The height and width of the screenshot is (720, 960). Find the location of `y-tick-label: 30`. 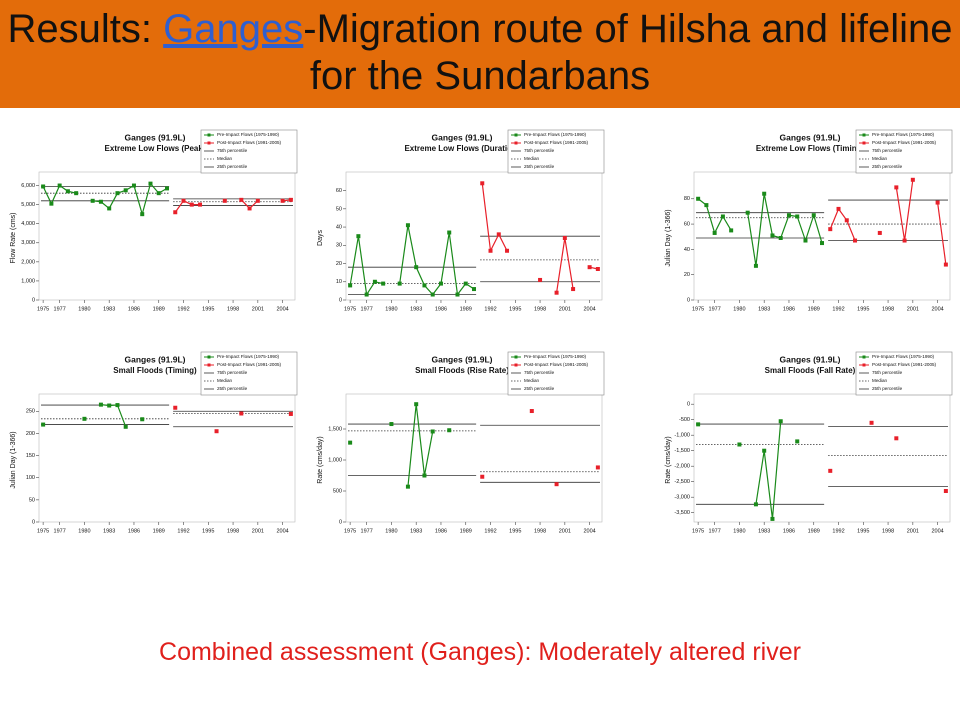

y-tick-label: 30 is located at coordinates (339, 246).